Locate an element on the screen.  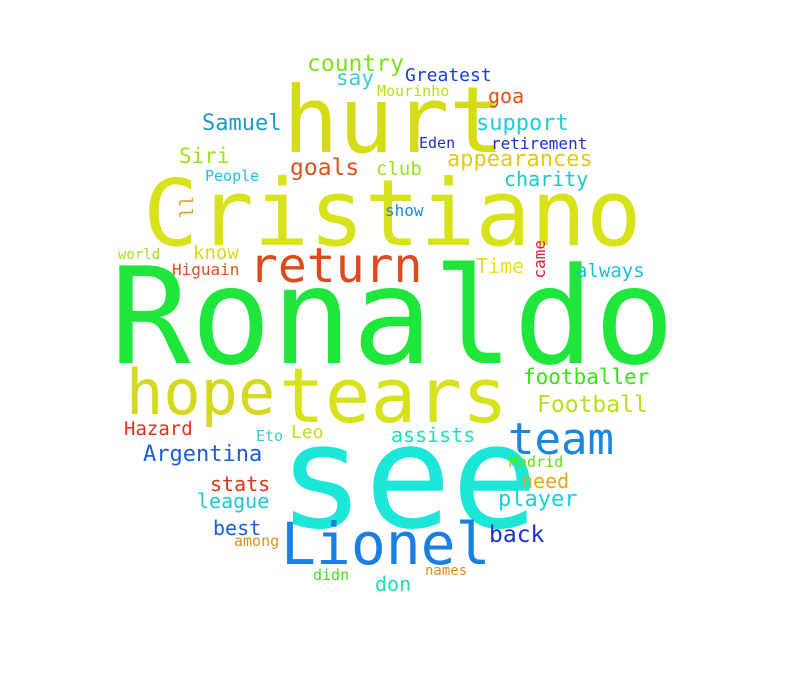
word-eden: Eden is located at coordinates (437, 143).